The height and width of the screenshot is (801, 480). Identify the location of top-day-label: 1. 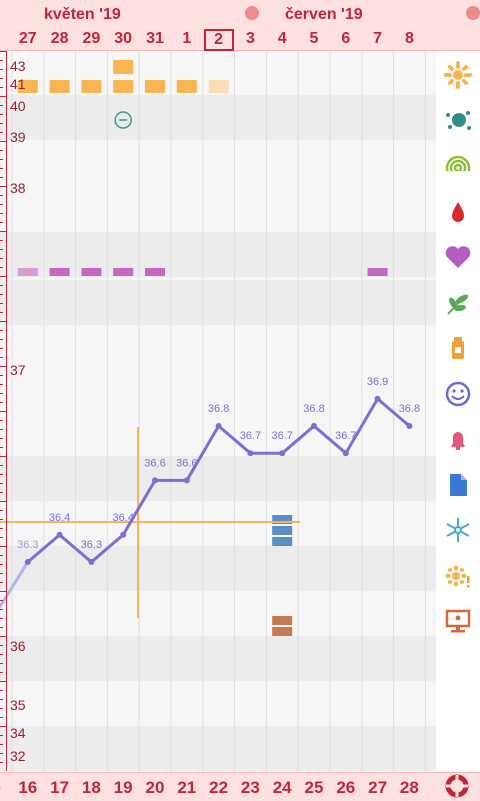
(187, 38).